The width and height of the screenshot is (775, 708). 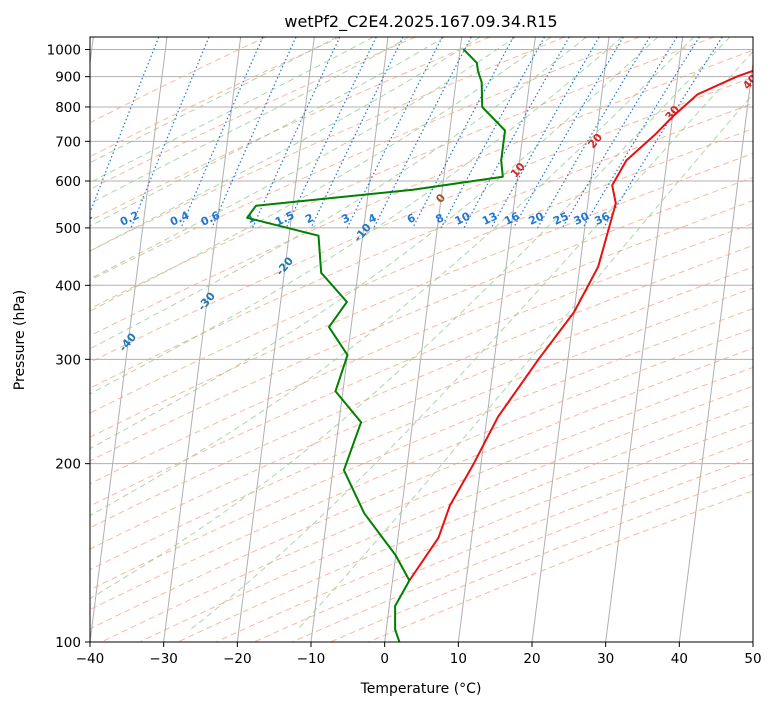 I want to click on x-tick-label: 10, so click(x=458, y=659).